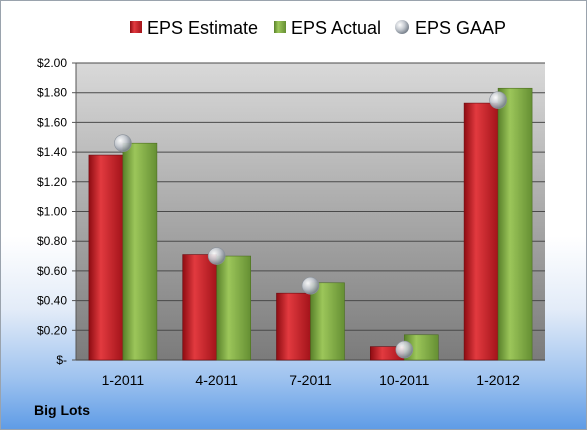 The height and width of the screenshot is (430, 587). What do you see at coordinates (498, 380) in the screenshot?
I see `x-tick-label: 1-2012` at bounding box center [498, 380].